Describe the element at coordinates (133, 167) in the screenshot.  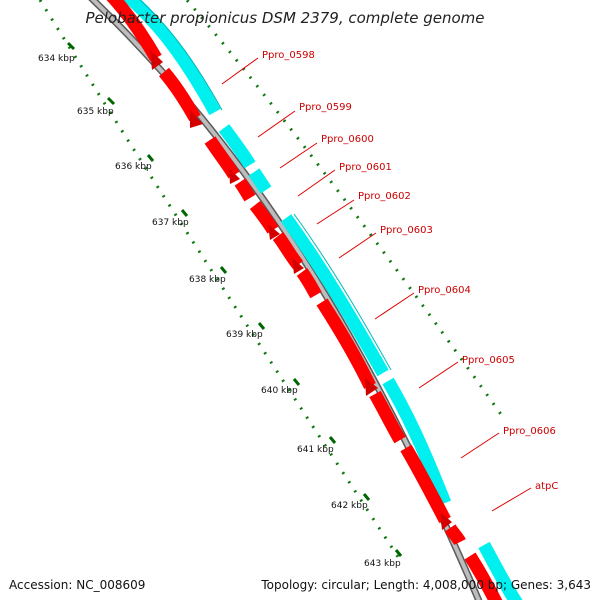
I see `scale-label-636: 636 kbp` at that location.